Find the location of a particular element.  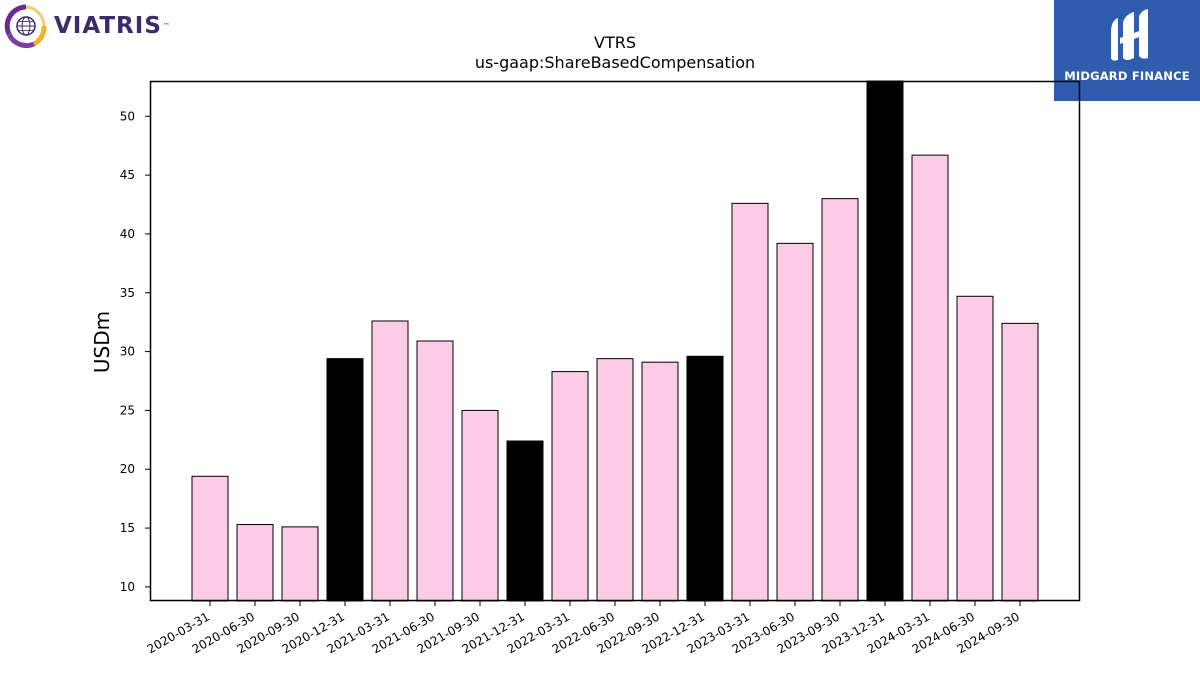

viatris-logo-text: VIATRIS is located at coordinates (108, 26).